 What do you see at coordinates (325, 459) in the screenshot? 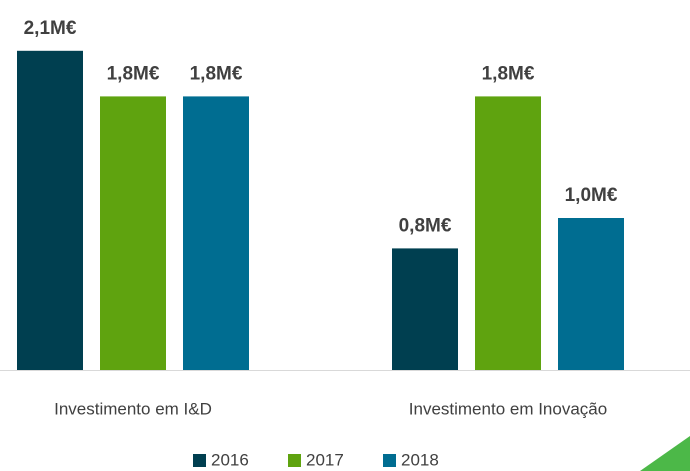
I see `legend-label: 2017` at bounding box center [325, 459].